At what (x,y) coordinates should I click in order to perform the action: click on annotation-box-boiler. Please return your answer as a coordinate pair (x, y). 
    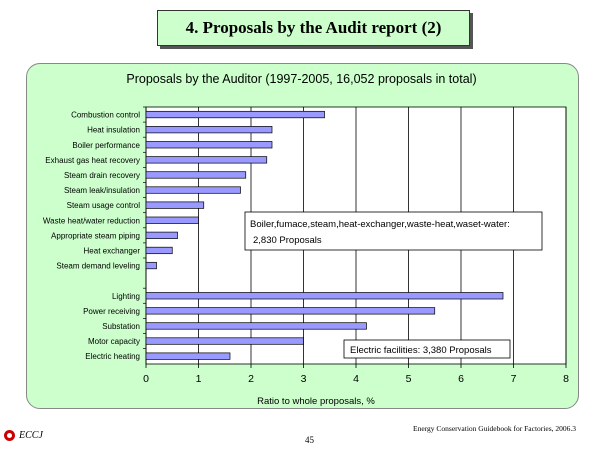
    Looking at the image, I should click on (393, 231).